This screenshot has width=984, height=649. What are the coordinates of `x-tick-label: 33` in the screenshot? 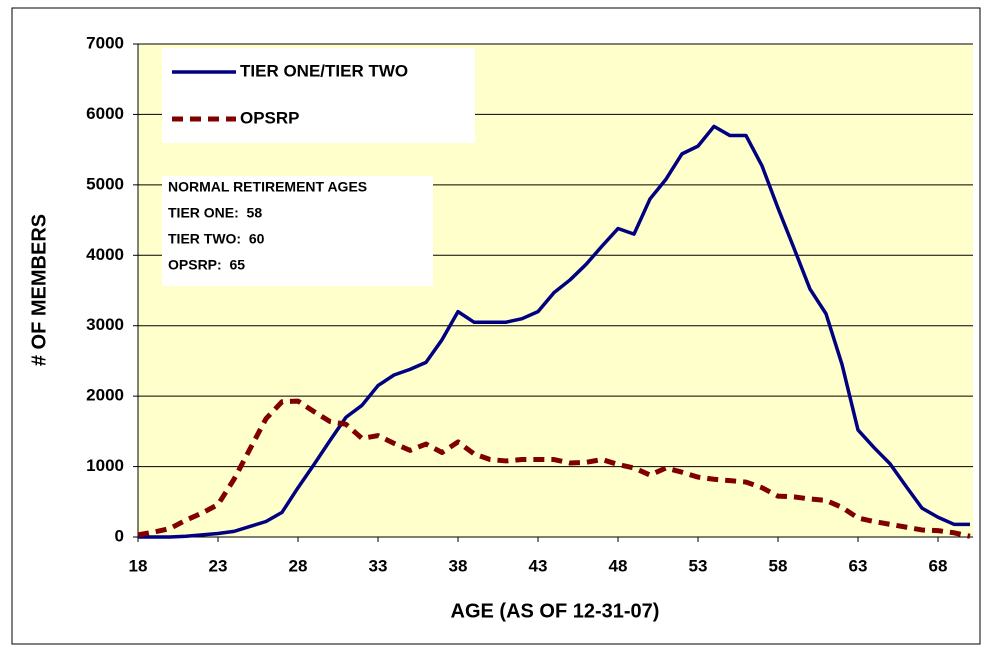 It's located at (378, 565).